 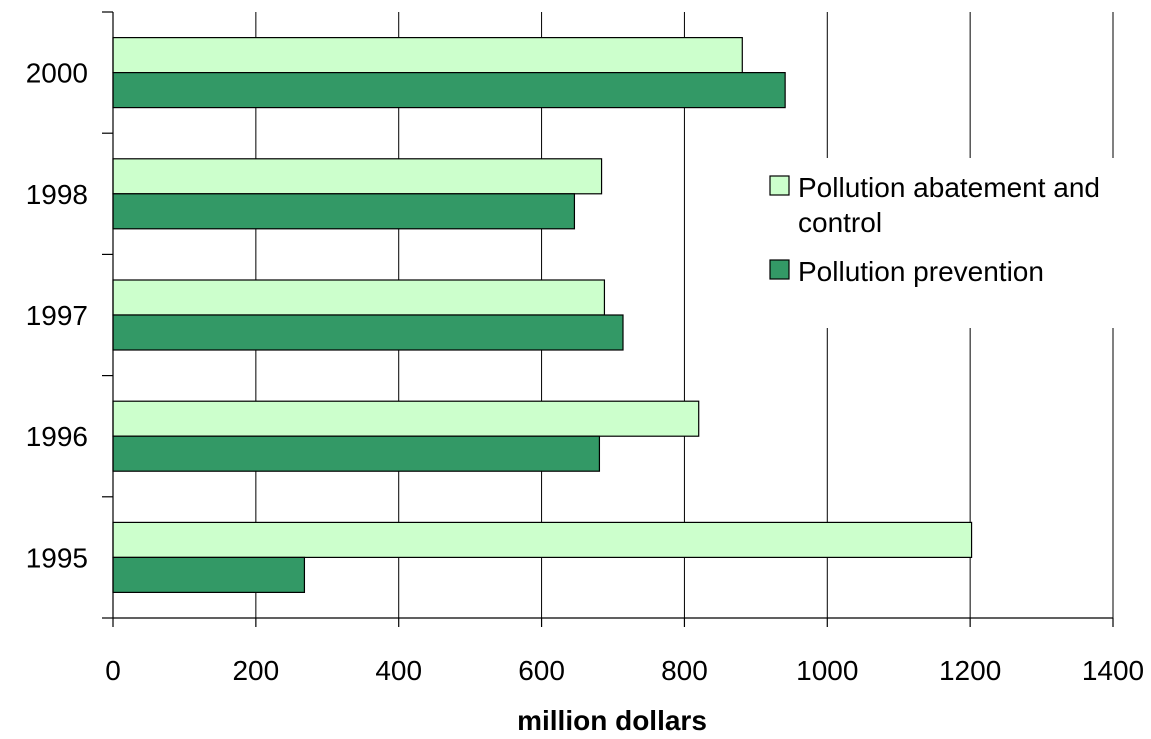 I want to click on legend-swatch-prevention, so click(x=779, y=269).